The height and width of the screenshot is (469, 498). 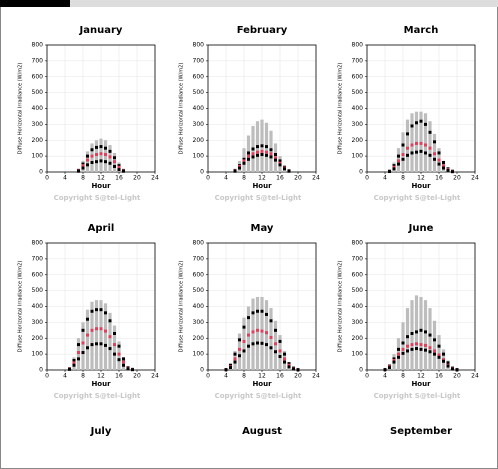 I want to click on y-axis-label: Diffuse Horizontal Irradiance (W/m2), so click(x=182, y=109).